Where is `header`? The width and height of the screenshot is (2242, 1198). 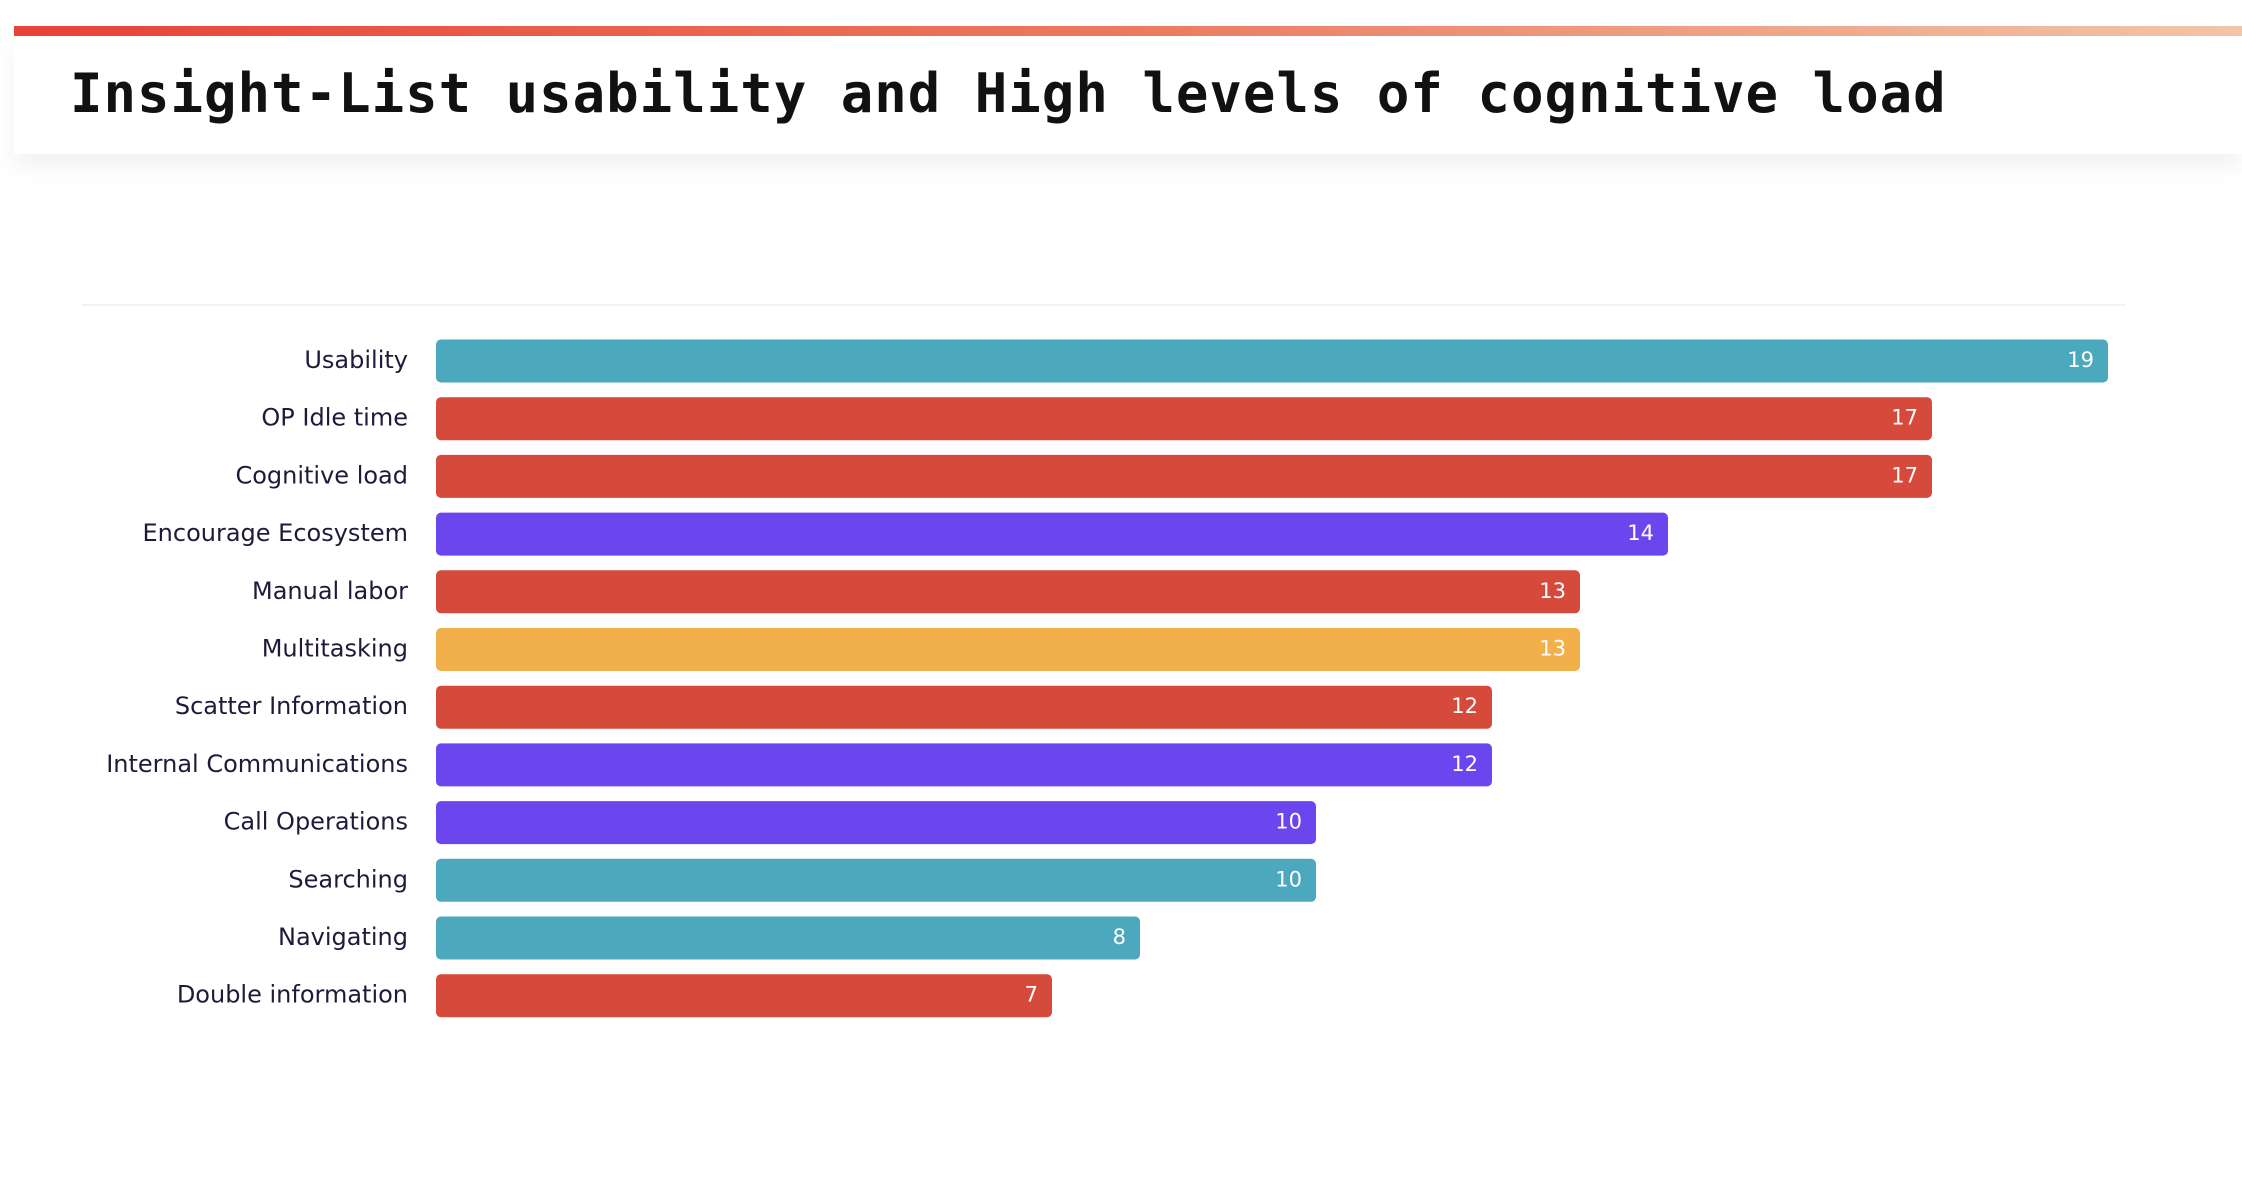
header is located at coordinates (1128, 95).